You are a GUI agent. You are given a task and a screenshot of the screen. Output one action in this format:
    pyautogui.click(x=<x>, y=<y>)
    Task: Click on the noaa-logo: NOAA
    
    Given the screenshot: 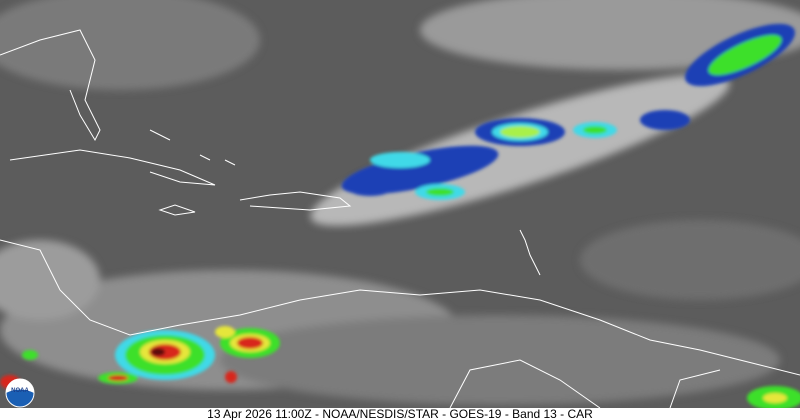 What is the action you would take?
    pyautogui.click(x=20, y=393)
    